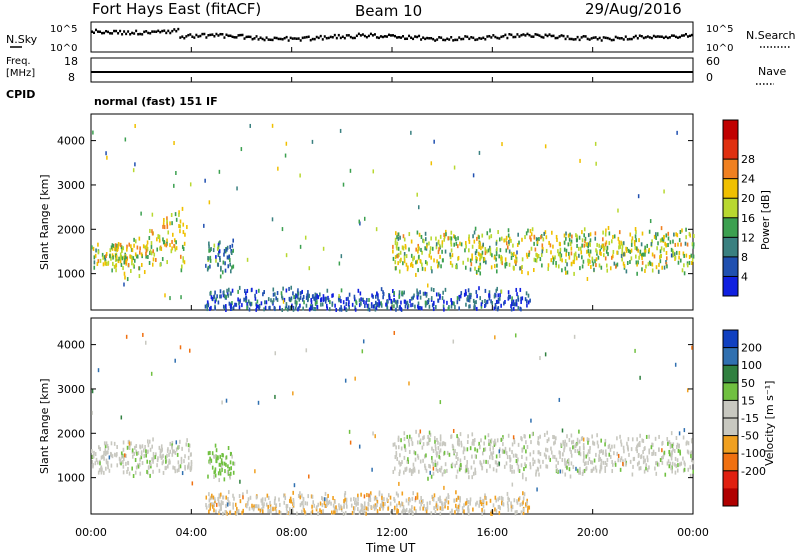  What do you see at coordinates (730, 339) in the screenshot?
I see `velocity-colorbar-segment` at bounding box center [730, 339].